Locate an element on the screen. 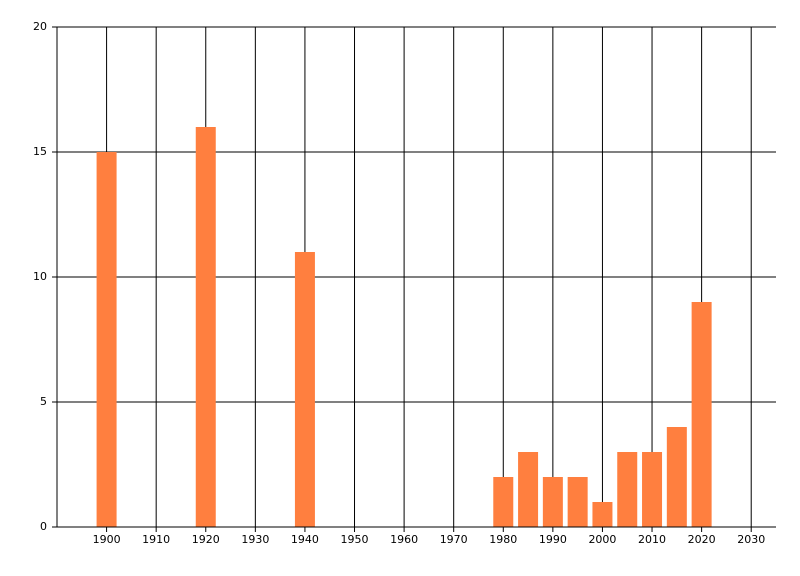 Image resolution: width=800 pixels, height=576 pixels. x-tick-label: 2030 is located at coordinates (751, 539).